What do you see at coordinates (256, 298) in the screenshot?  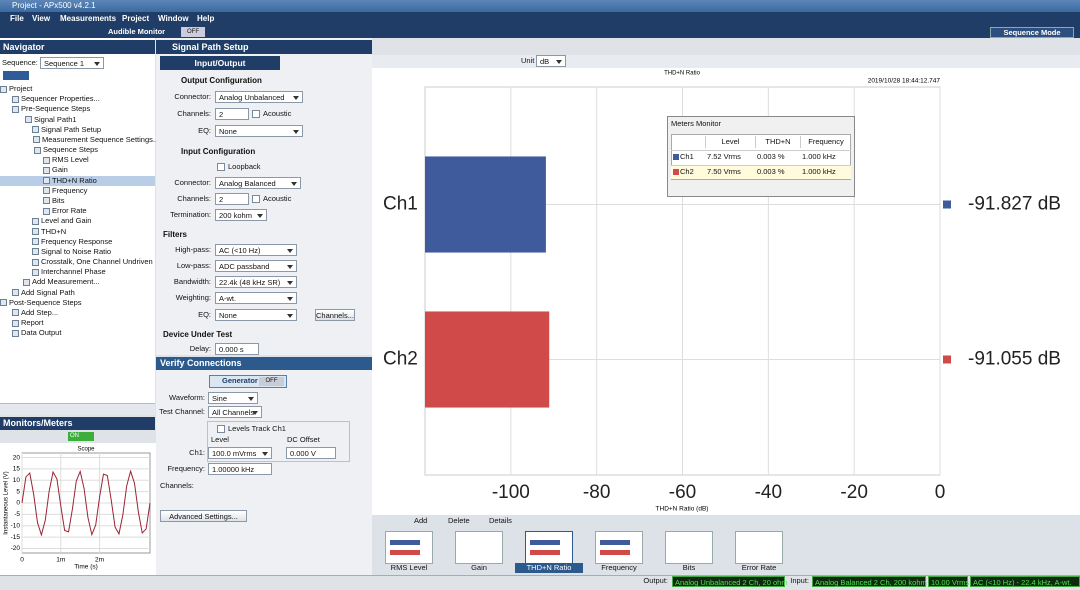 I see `dropdown: A-wt.` at bounding box center [256, 298].